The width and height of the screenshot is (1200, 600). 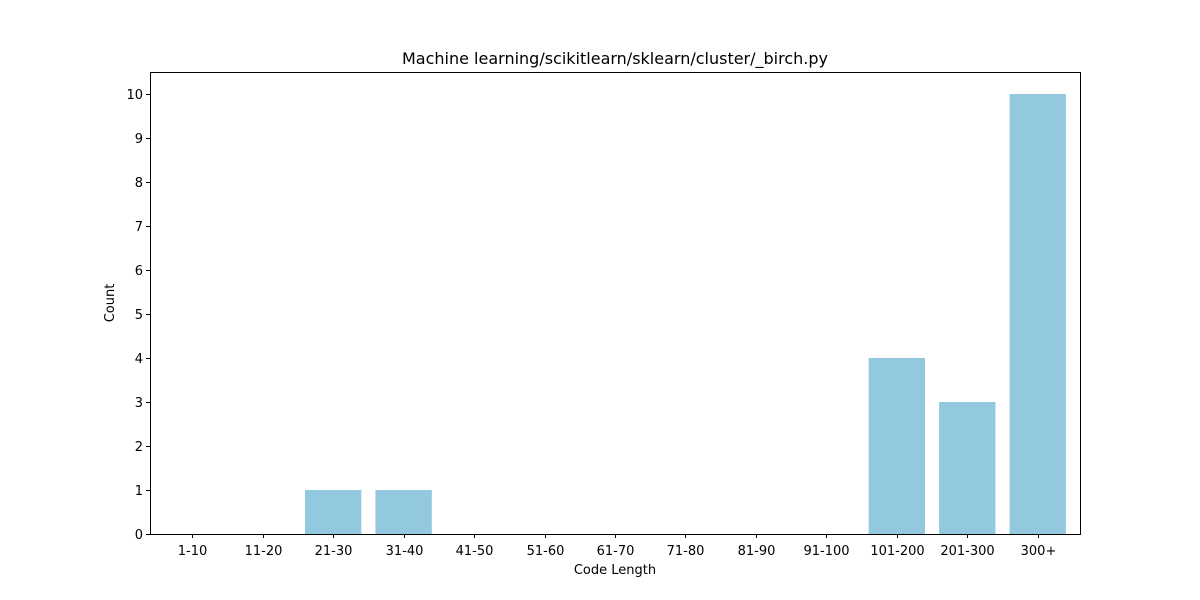 I want to click on x-axis-label: Code Length, so click(x=615, y=570).